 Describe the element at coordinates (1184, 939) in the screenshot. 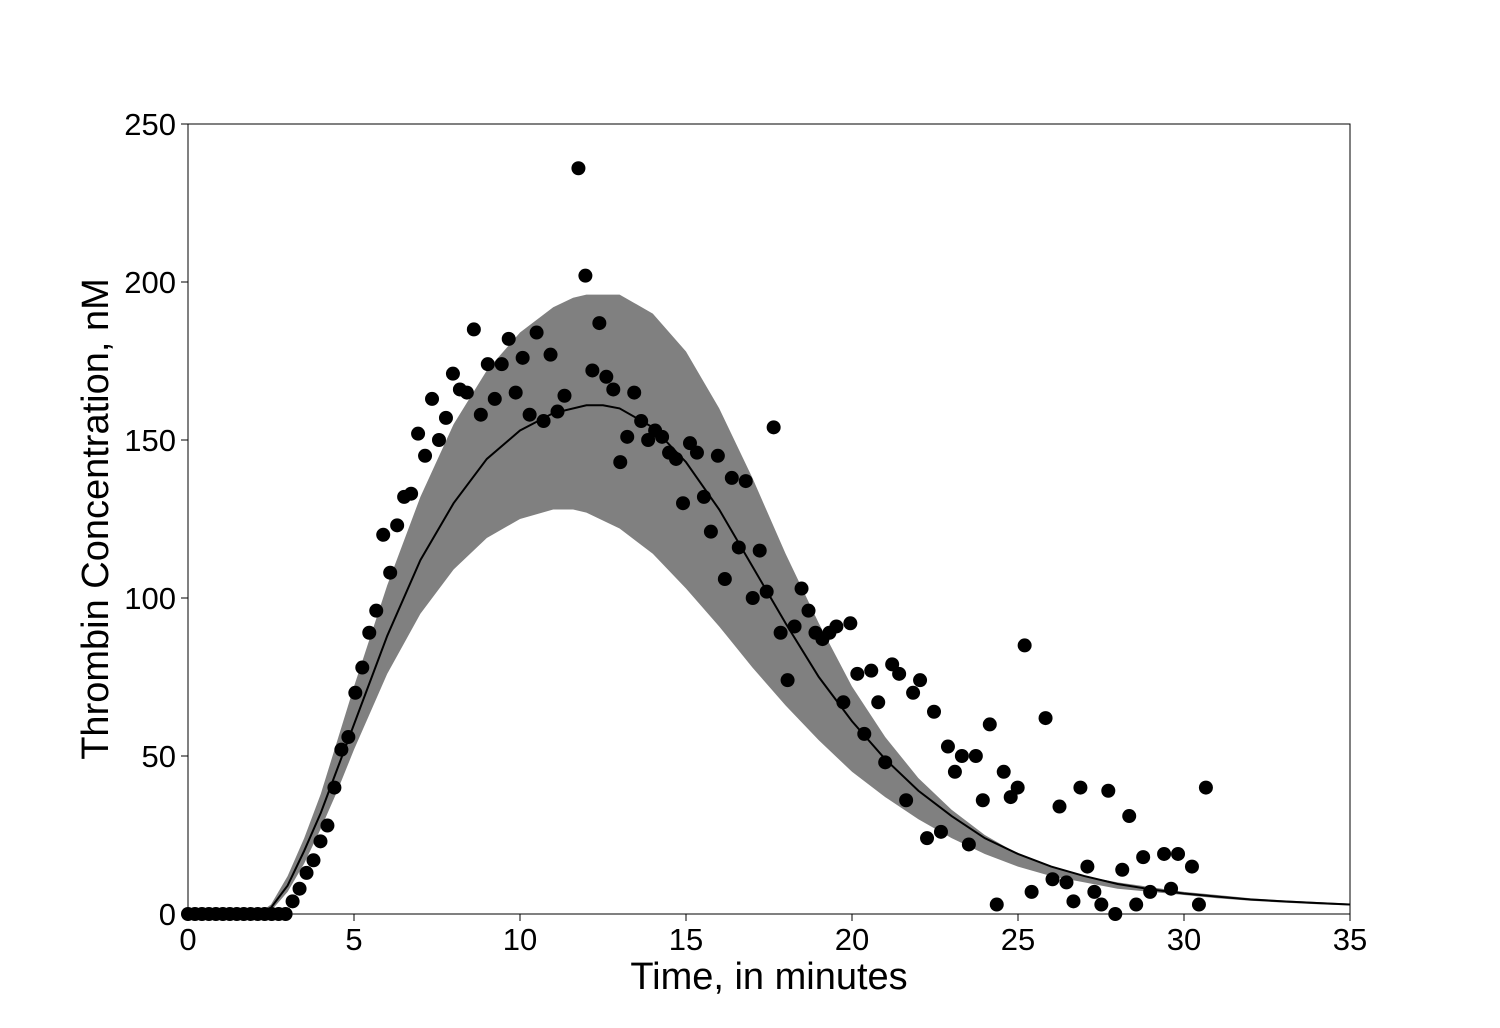

I see `x-tick-label: 30` at that location.